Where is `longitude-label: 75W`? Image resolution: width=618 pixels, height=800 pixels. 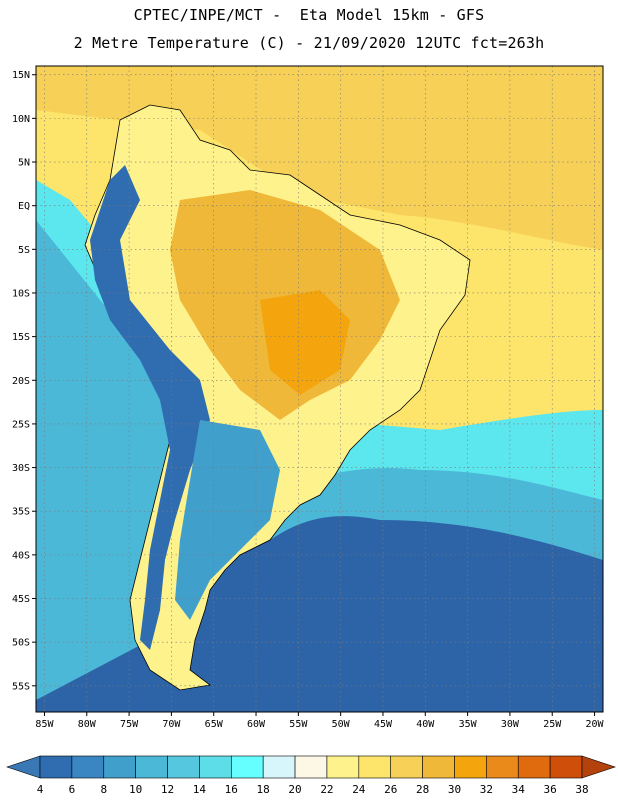 longitude-label: 75W is located at coordinates (129, 724).